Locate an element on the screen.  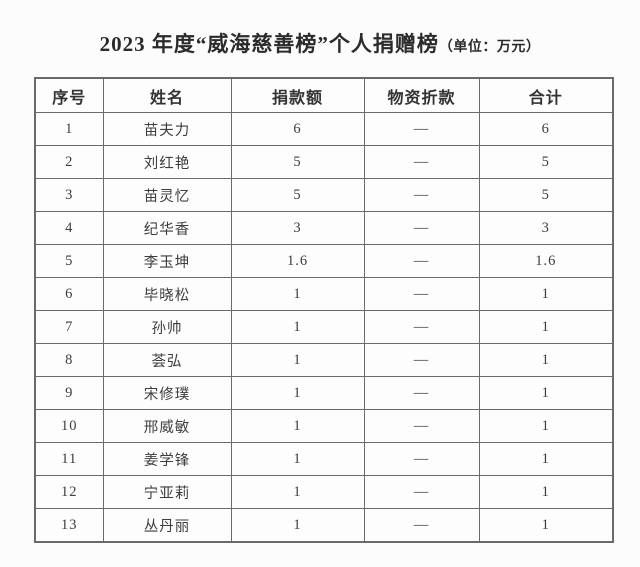
header-name: 姓名 is located at coordinates (167, 95).